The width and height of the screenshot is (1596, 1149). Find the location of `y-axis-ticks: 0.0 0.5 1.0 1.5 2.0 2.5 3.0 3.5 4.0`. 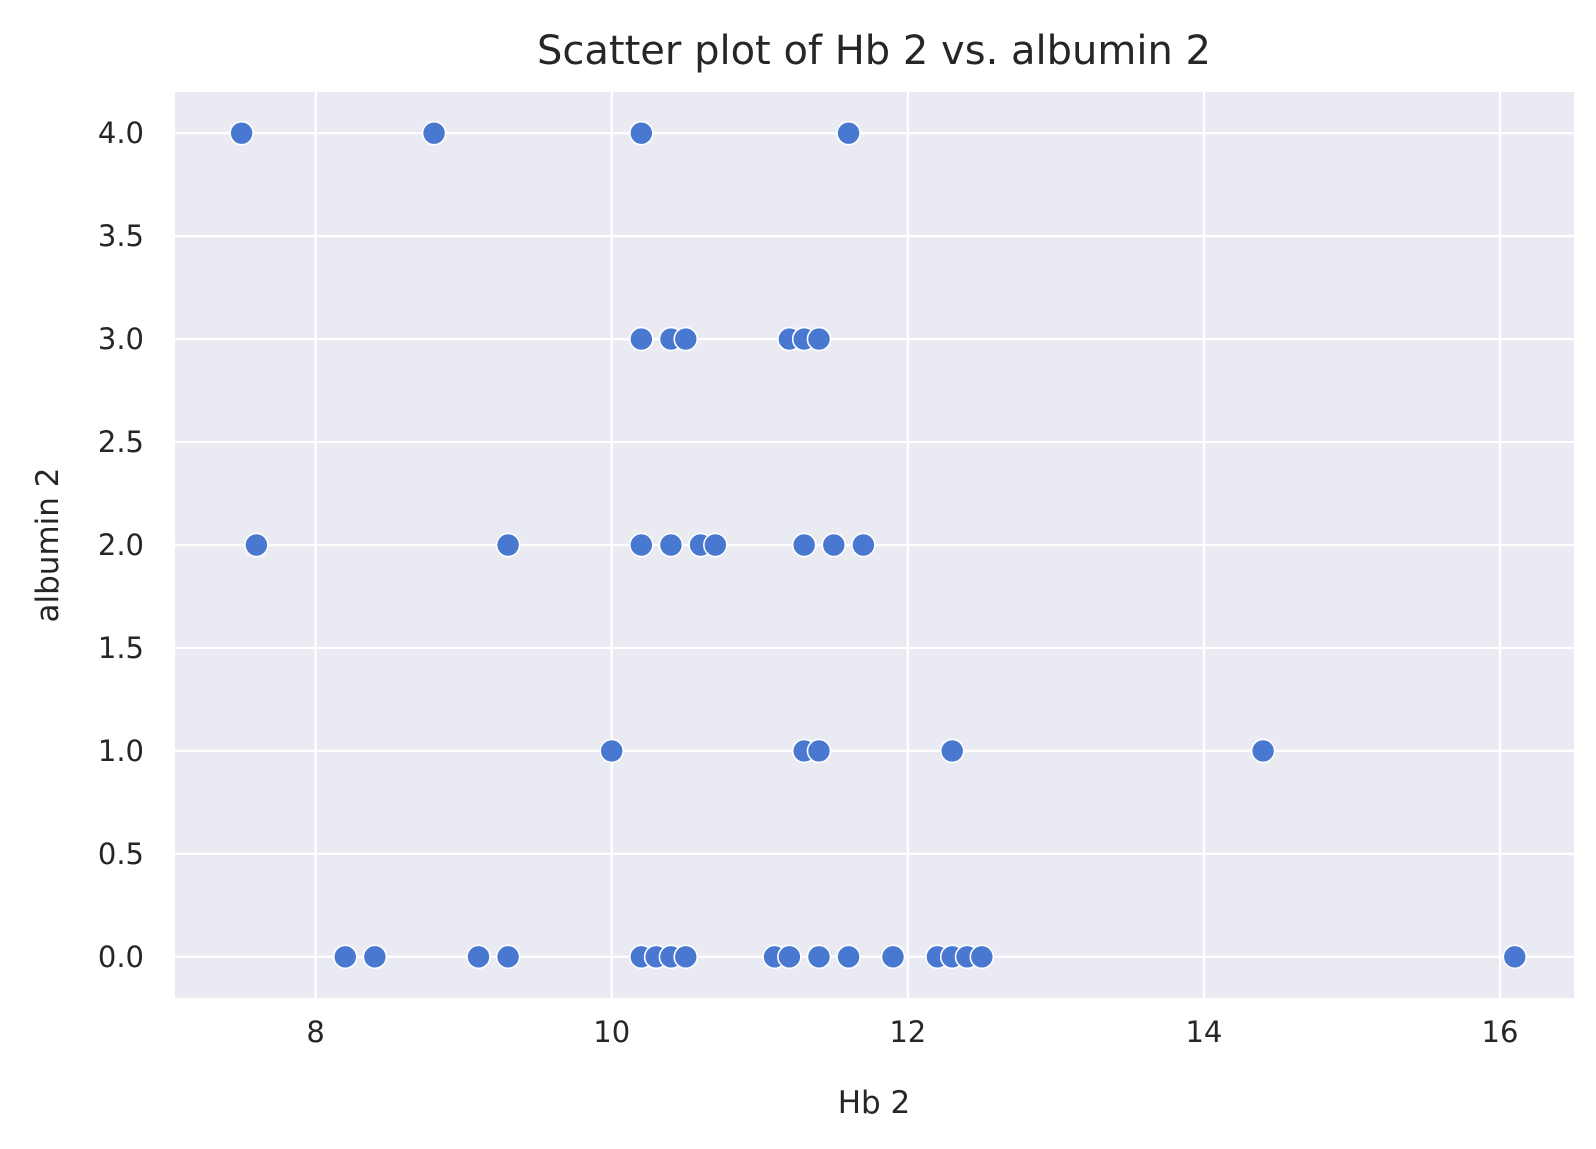

y-axis-ticks: 0.0 0.5 1.0 1.5 2.0 2.5 3.0 3.5 4.0 is located at coordinates (121, 545).